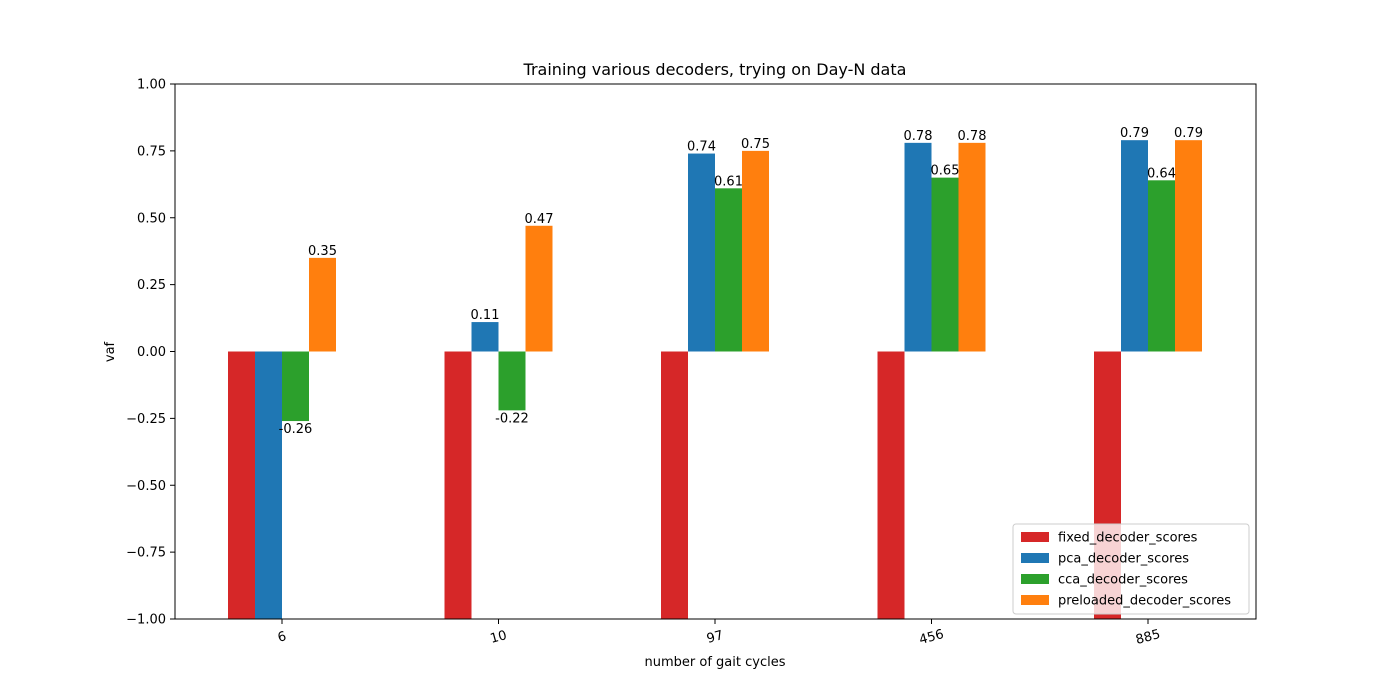  Describe the element at coordinates (151, 85) in the screenshot. I see `y-tick-label: 1.00` at that location.